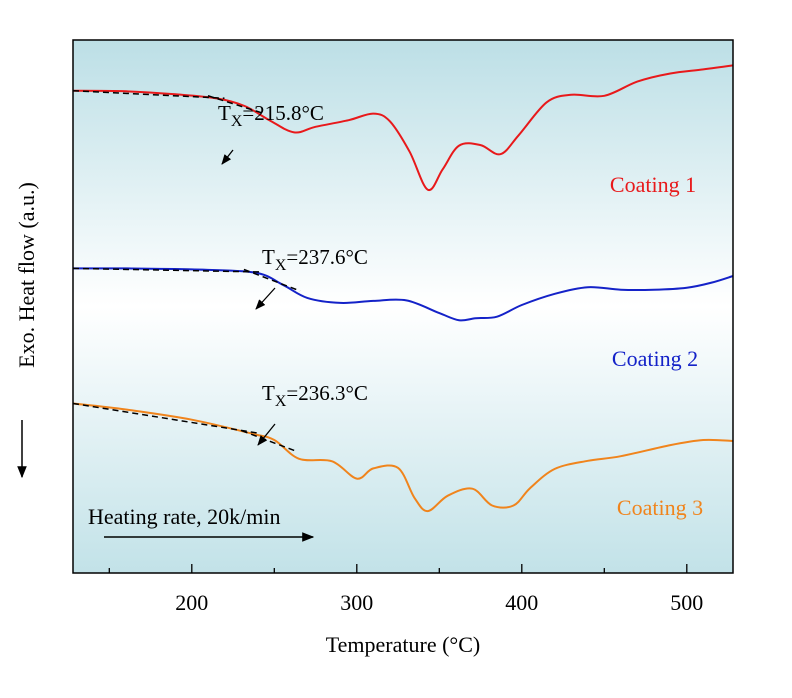  What do you see at coordinates (403, 644) in the screenshot?
I see `x-axis-title: Temperature (°C)` at bounding box center [403, 644].